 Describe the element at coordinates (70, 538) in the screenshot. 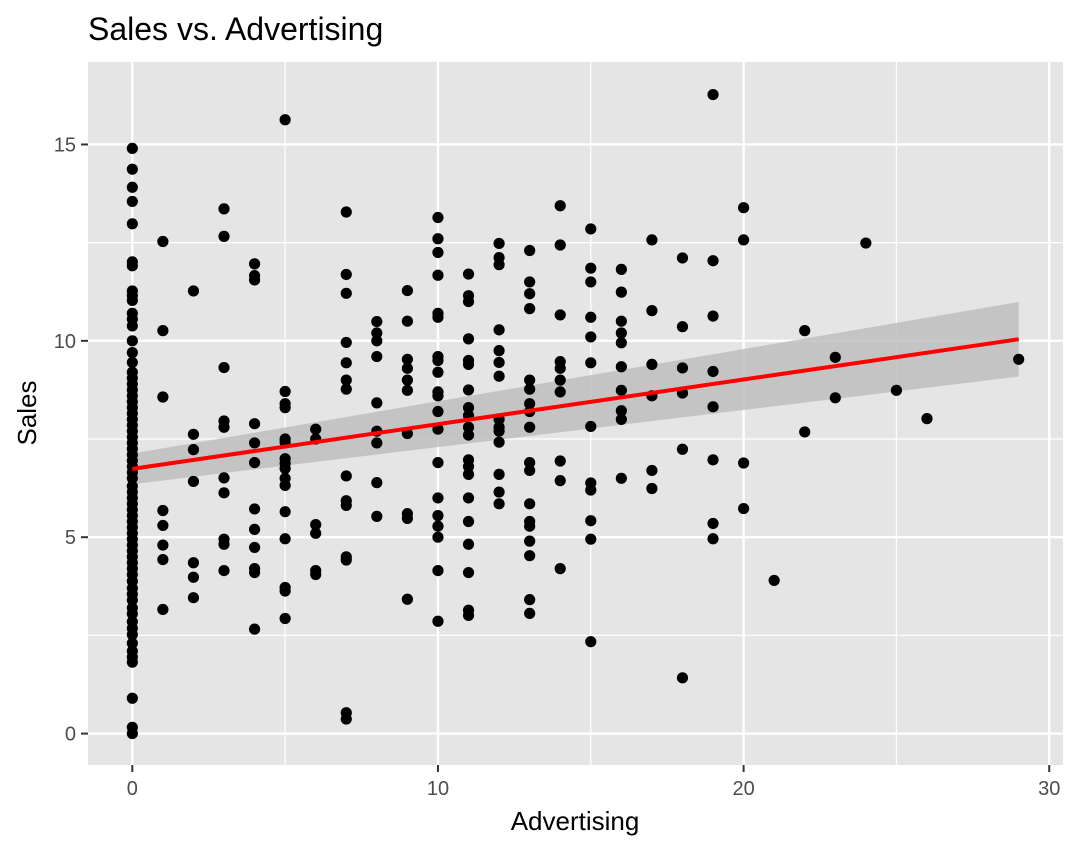

I see `y-tick-label: 5` at that location.